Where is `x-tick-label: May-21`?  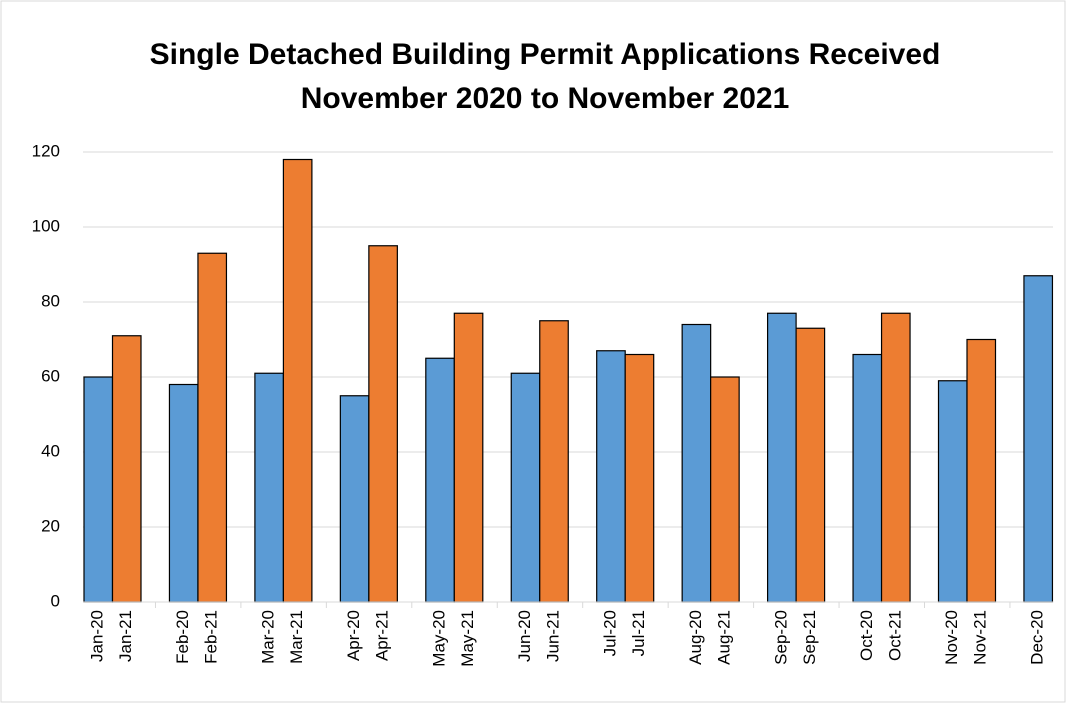
x-tick-label: May-21 is located at coordinates (467, 638).